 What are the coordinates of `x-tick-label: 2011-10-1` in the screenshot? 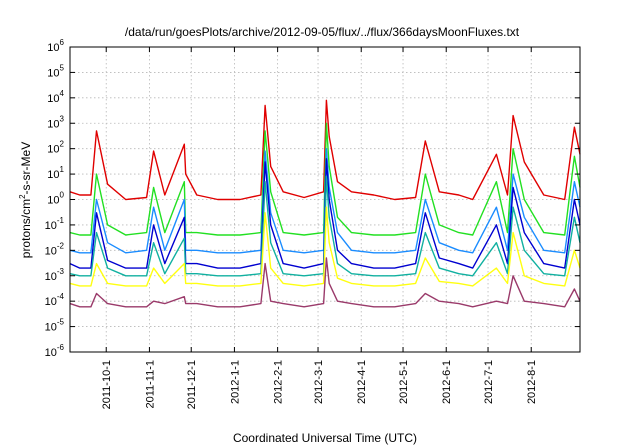 It's located at (107, 384).